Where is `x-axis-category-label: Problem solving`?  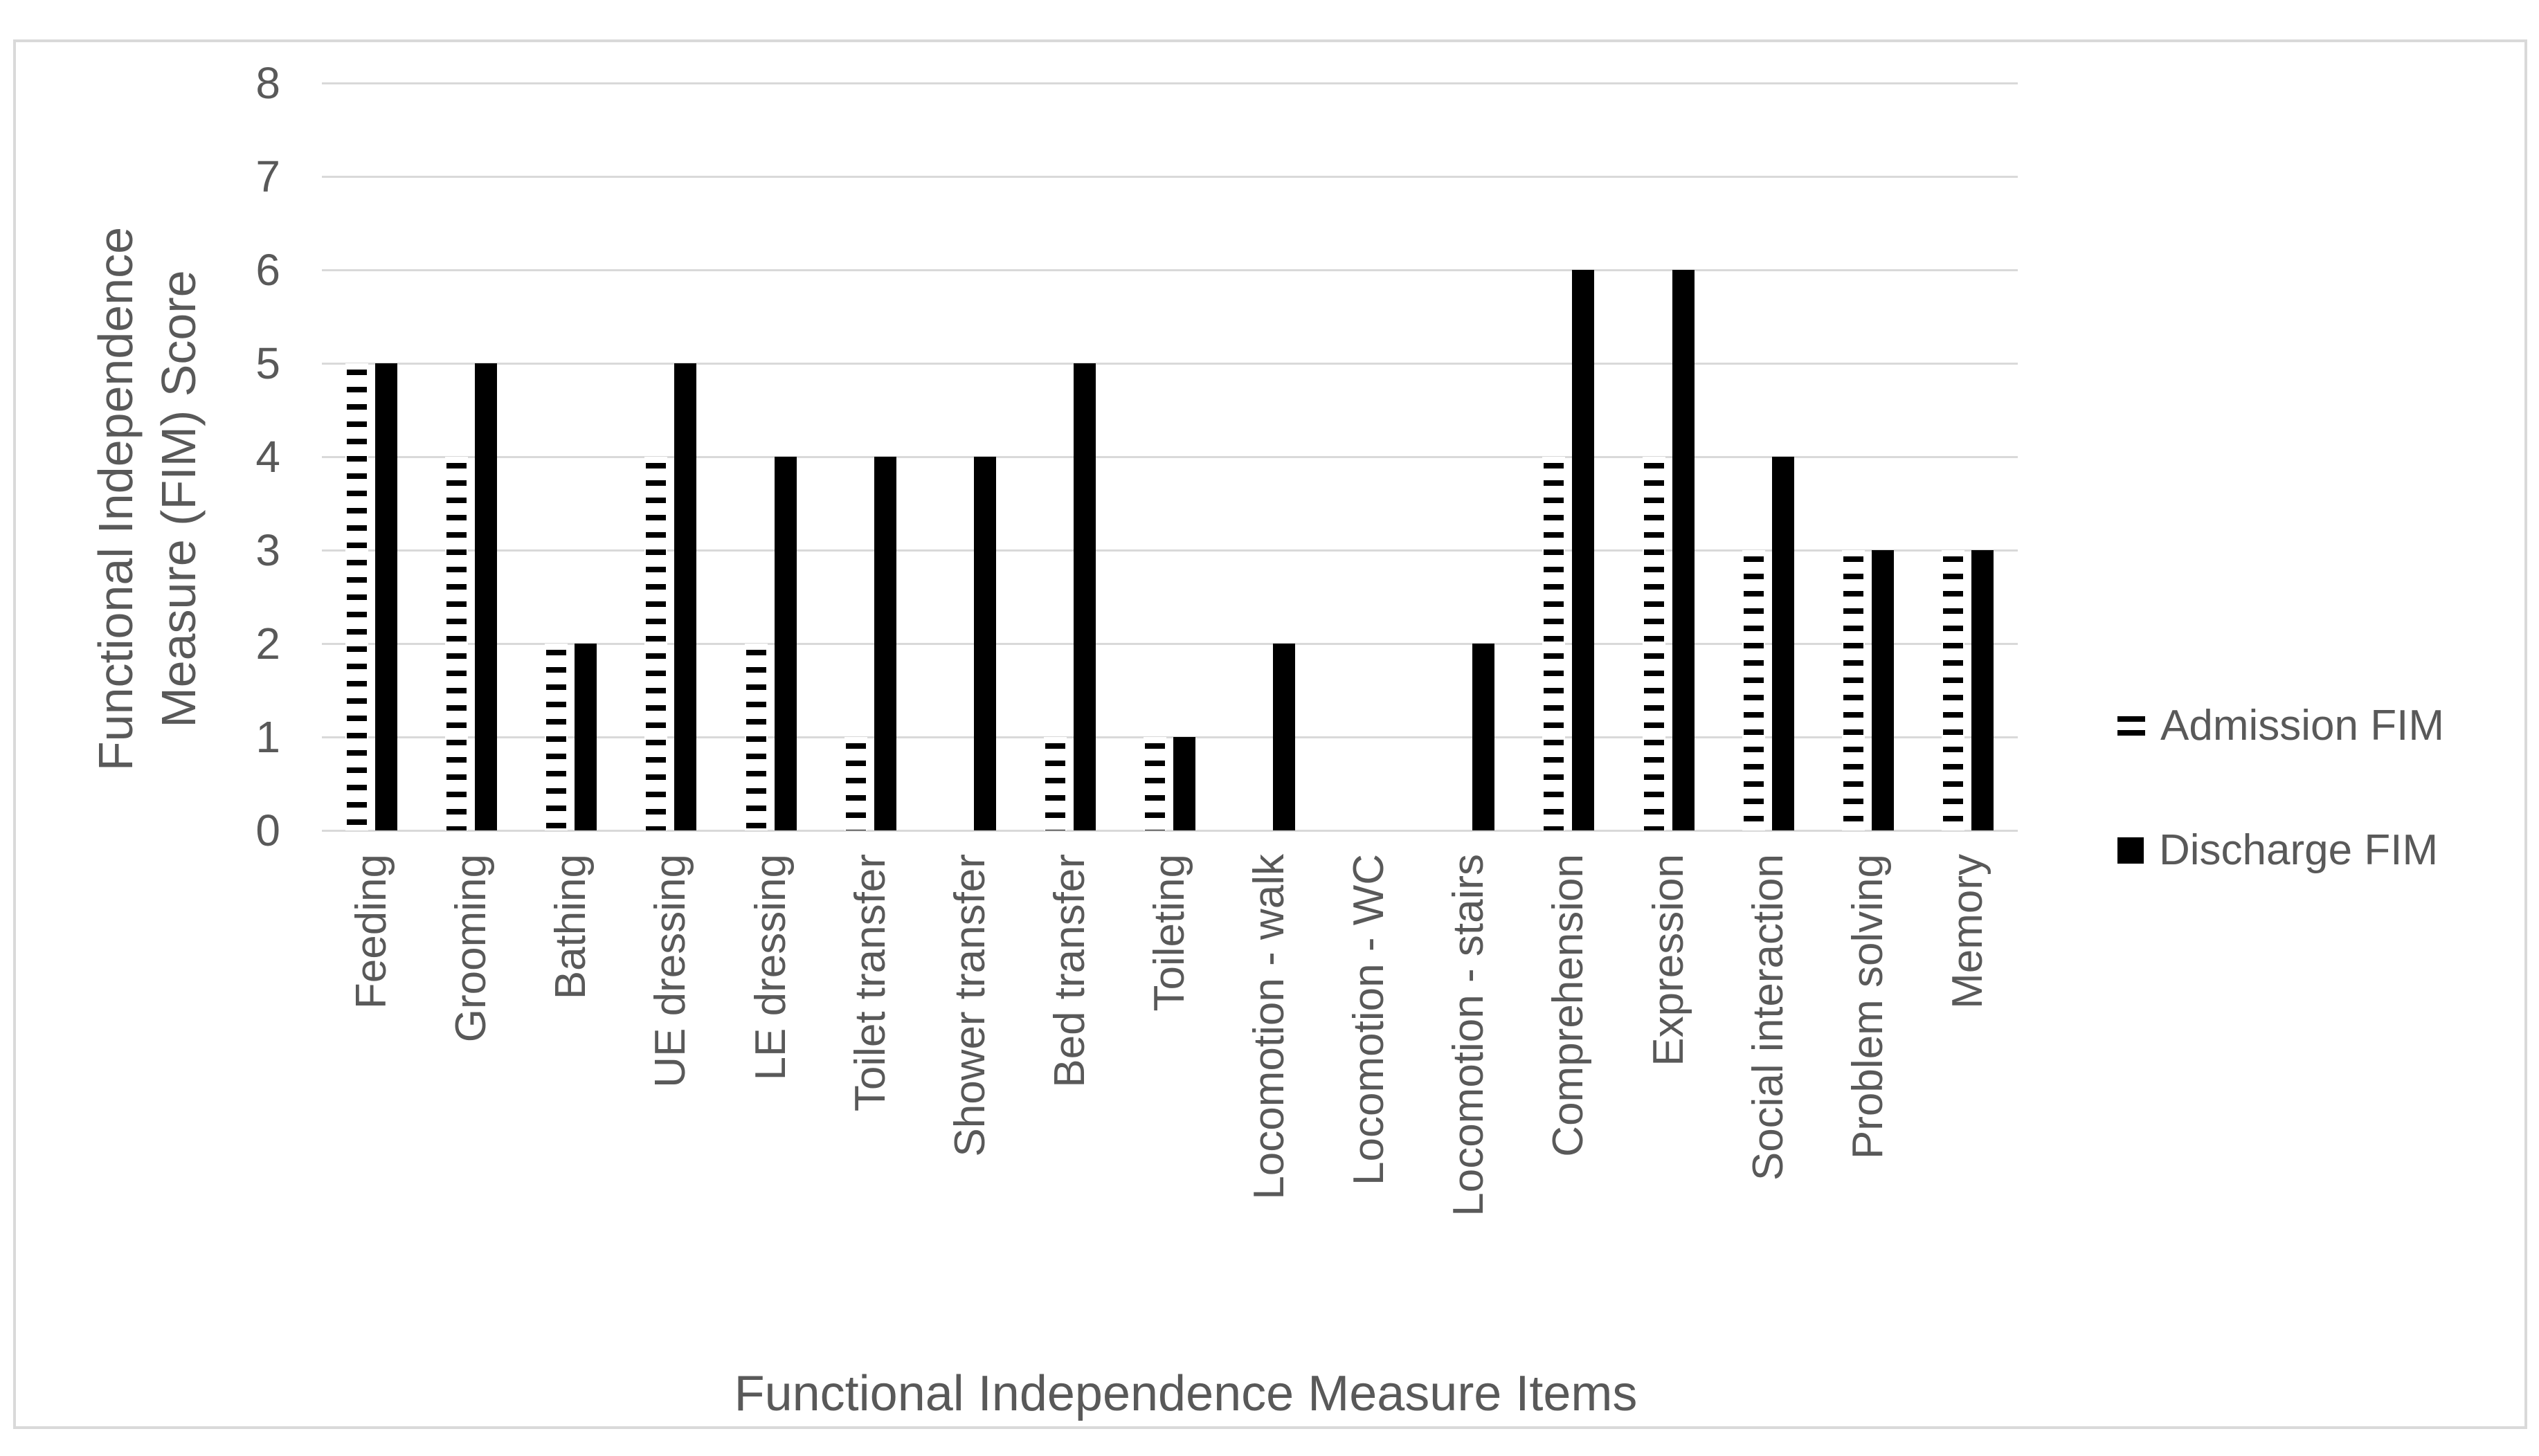
x-axis-category-label: Problem solving is located at coordinates (1867, 1007).